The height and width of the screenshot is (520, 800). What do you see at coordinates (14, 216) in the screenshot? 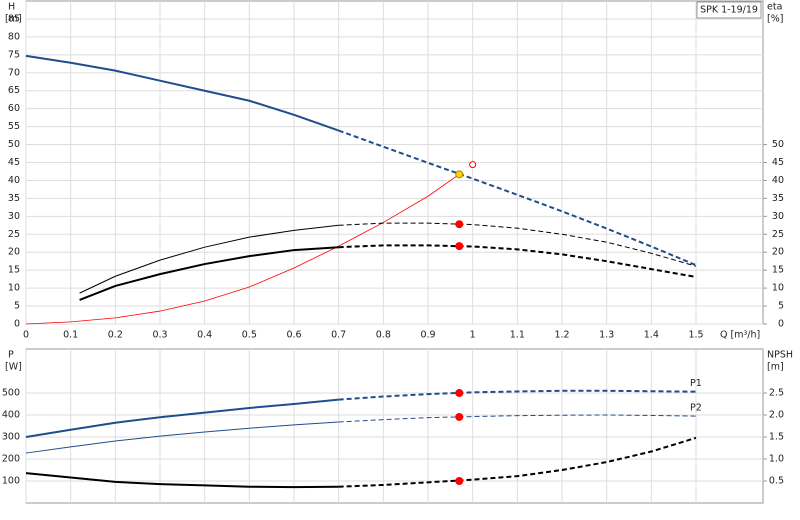
I see `y-tick-label: 30` at bounding box center [14, 216].